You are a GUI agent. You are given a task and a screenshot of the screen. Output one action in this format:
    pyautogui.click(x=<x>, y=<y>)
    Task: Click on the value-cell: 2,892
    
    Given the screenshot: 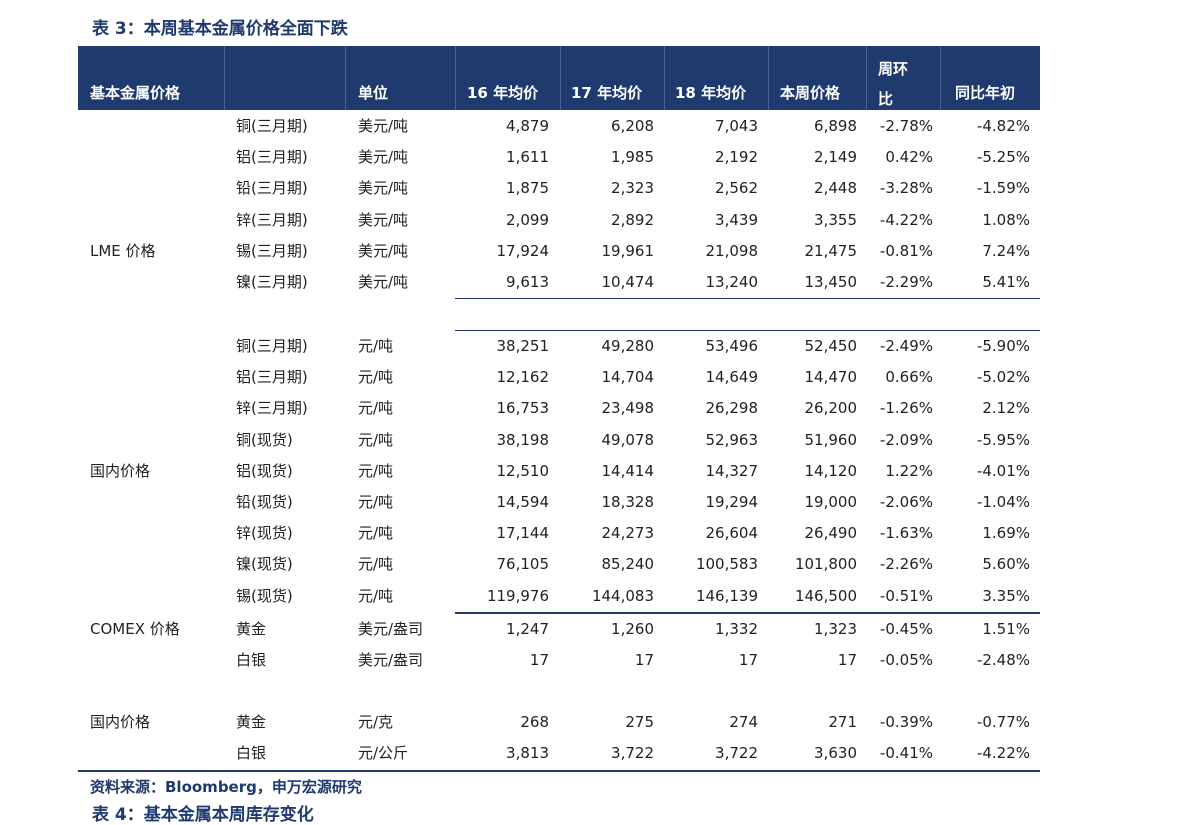 What is the action you would take?
    pyautogui.click(x=632, y=219)
    